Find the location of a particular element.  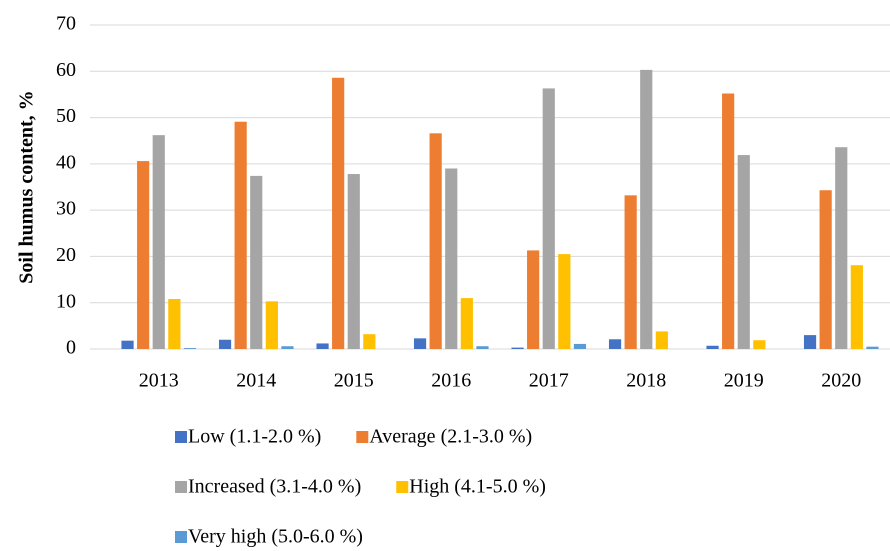

y-tick-label: 10 is located at coordinates (66, 301).